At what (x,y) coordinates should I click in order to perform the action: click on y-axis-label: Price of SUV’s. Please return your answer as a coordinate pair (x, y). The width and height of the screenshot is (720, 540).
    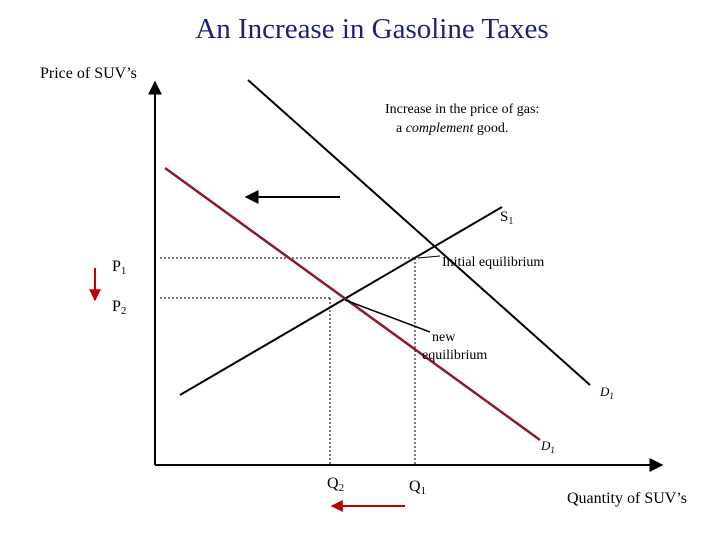
    Looking at the image, I should click on (88, 73).